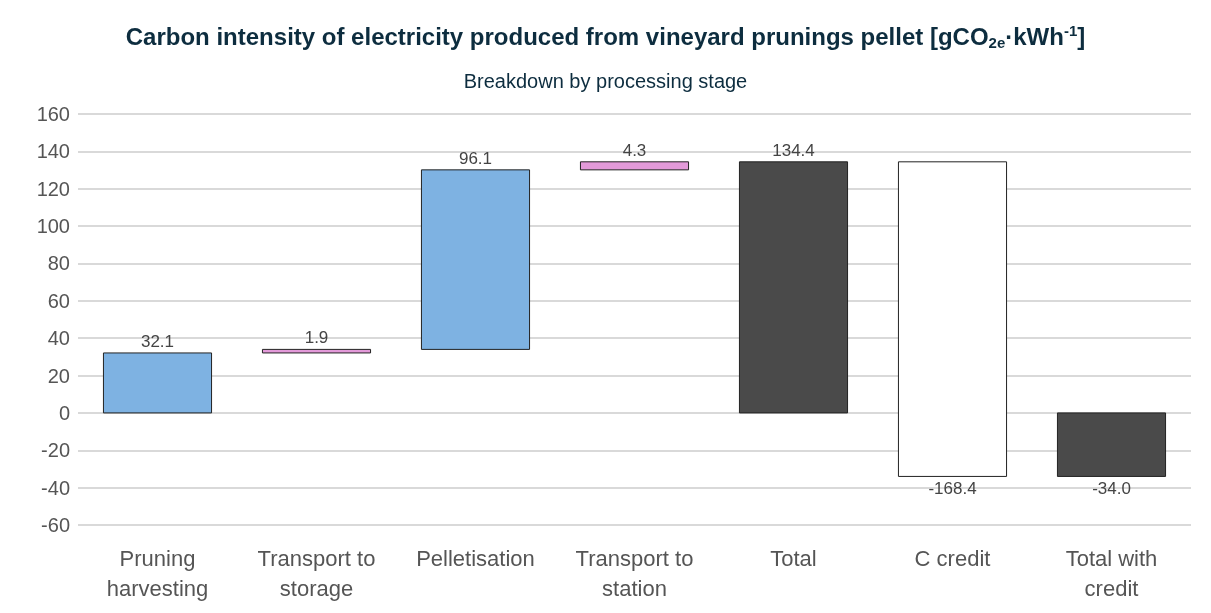 The height and width of the screenshot is (613, 1211). I want to click on y-tick-label: 160, so click(53, 114).